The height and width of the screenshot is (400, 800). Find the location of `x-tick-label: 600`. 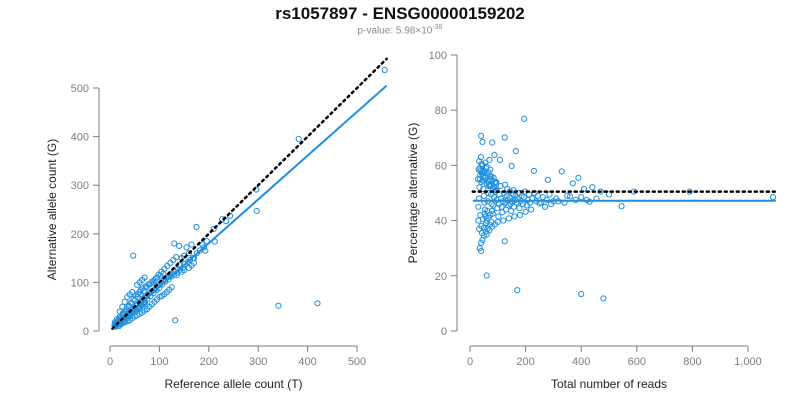

x-tick-label: 600 is located at coordinates (637, 362).